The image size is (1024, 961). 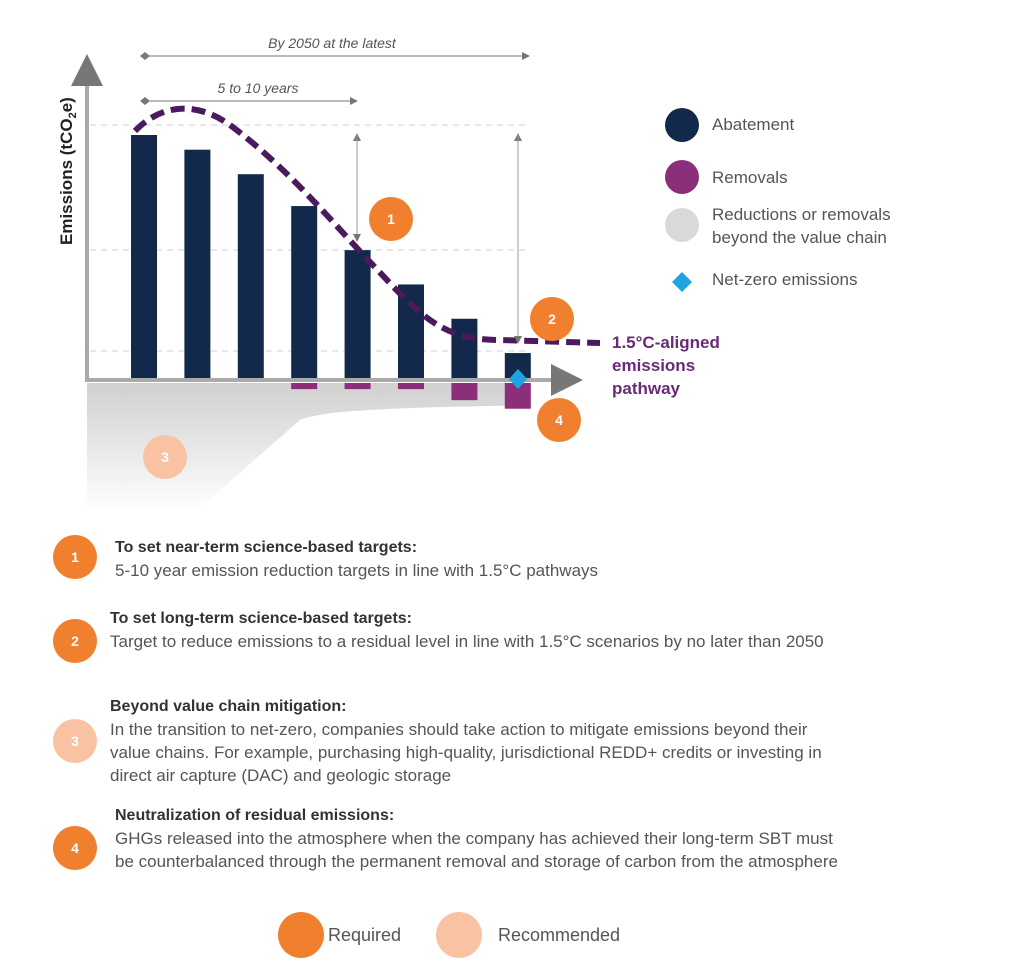 I want to click on pathway-label: 1.5°C-aligned emissions pathway, so click(x=666, y=365).